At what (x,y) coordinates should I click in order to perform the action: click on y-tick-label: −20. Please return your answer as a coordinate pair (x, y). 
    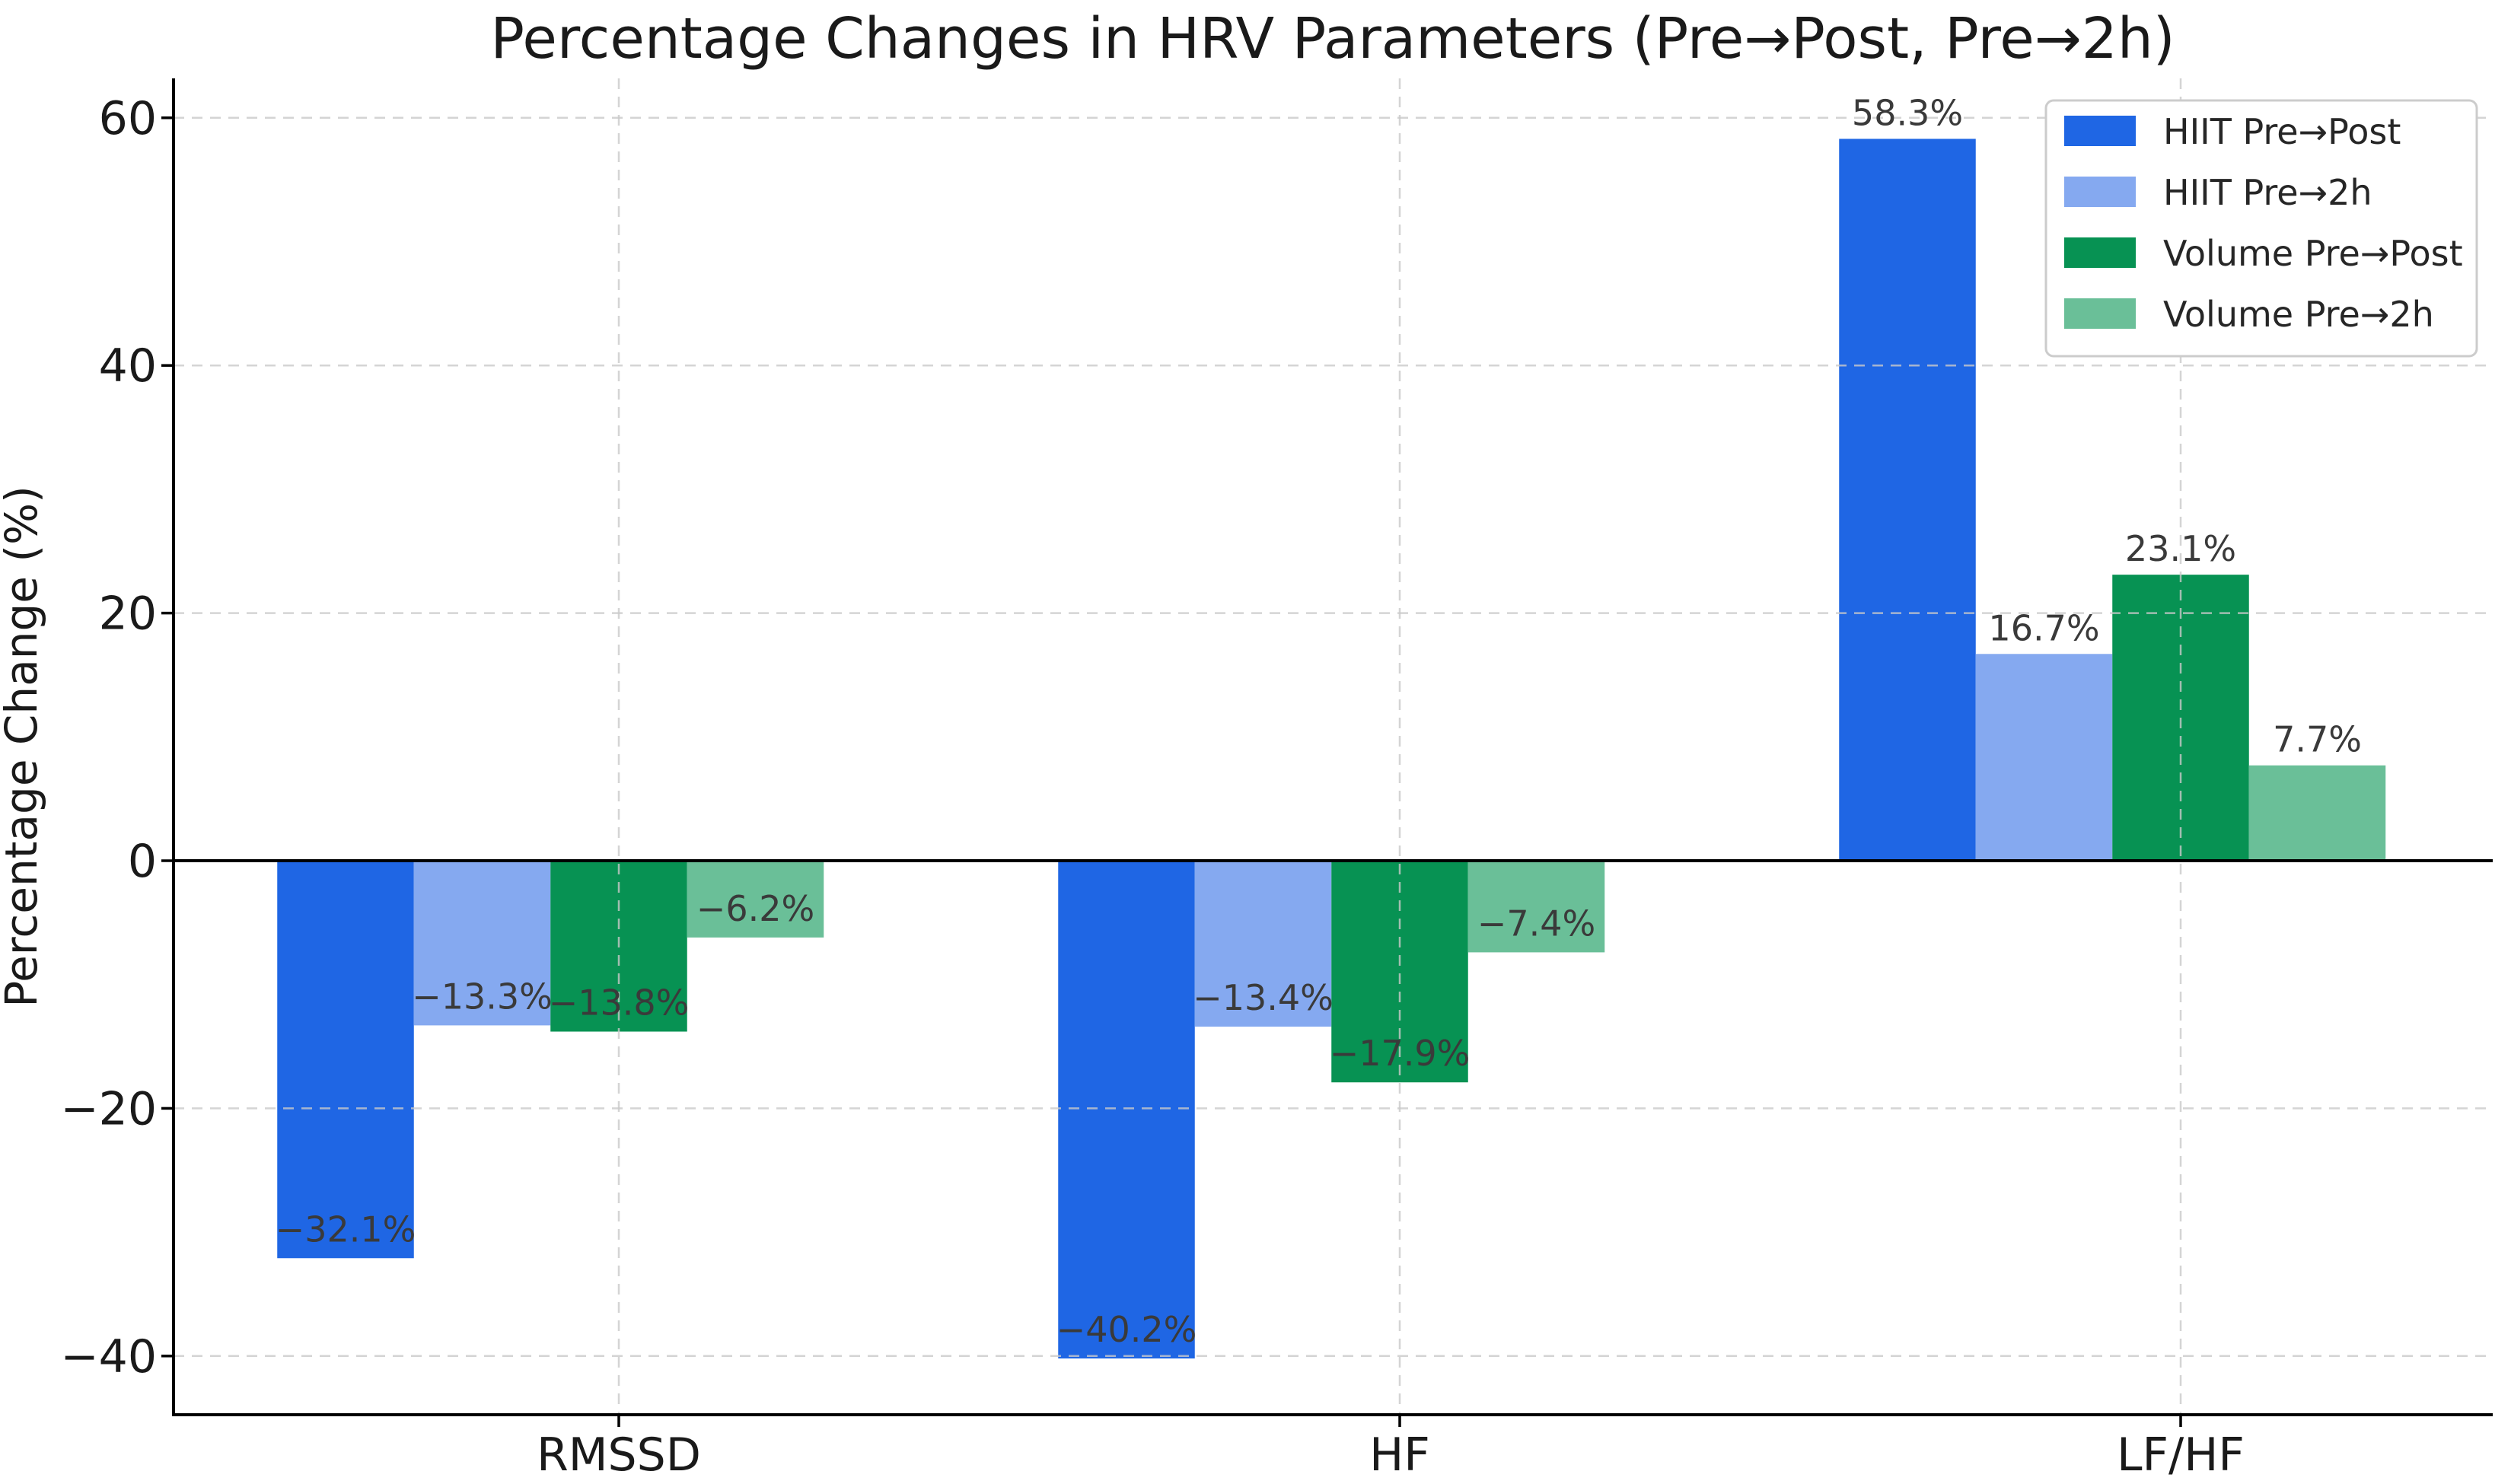
    Looking at the image, I should click on (109, 1108).